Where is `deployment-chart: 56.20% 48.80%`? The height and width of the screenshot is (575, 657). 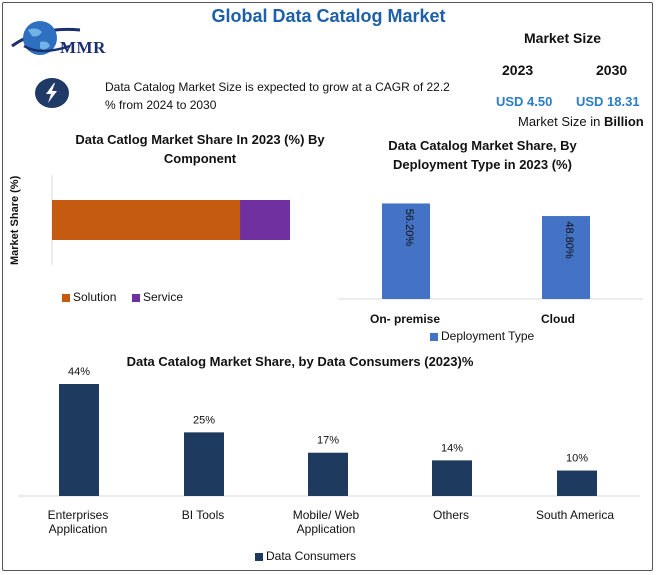
deployment-chart: 56.20% 48.80% is located at coordinates (490, 251).